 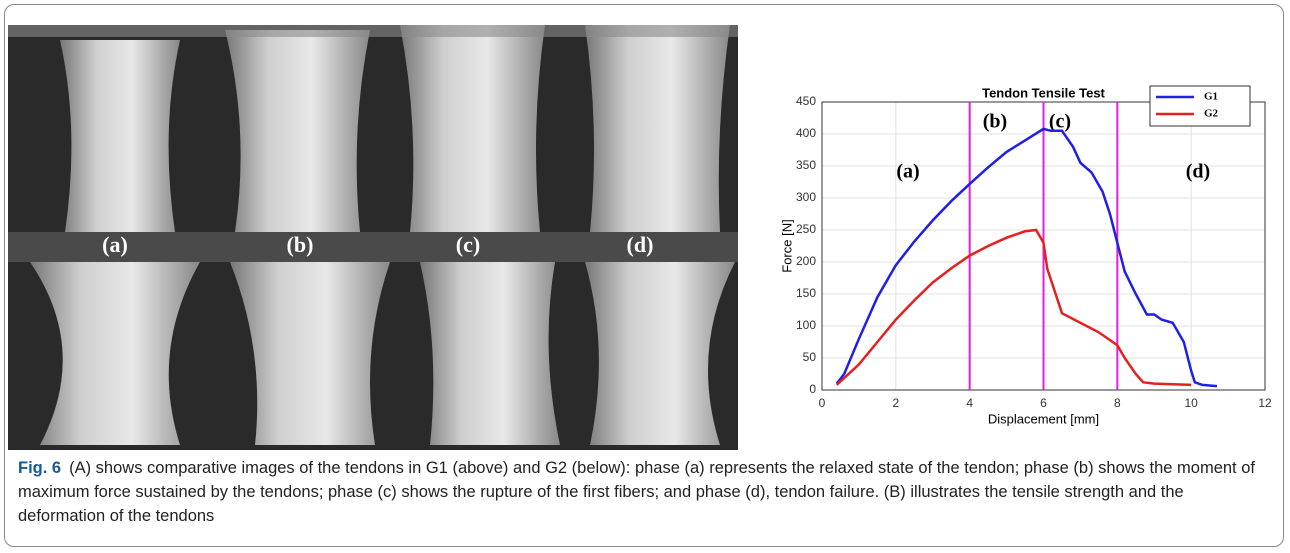 I want to click on x-tick-label: 0, so click(x=822, y=403).